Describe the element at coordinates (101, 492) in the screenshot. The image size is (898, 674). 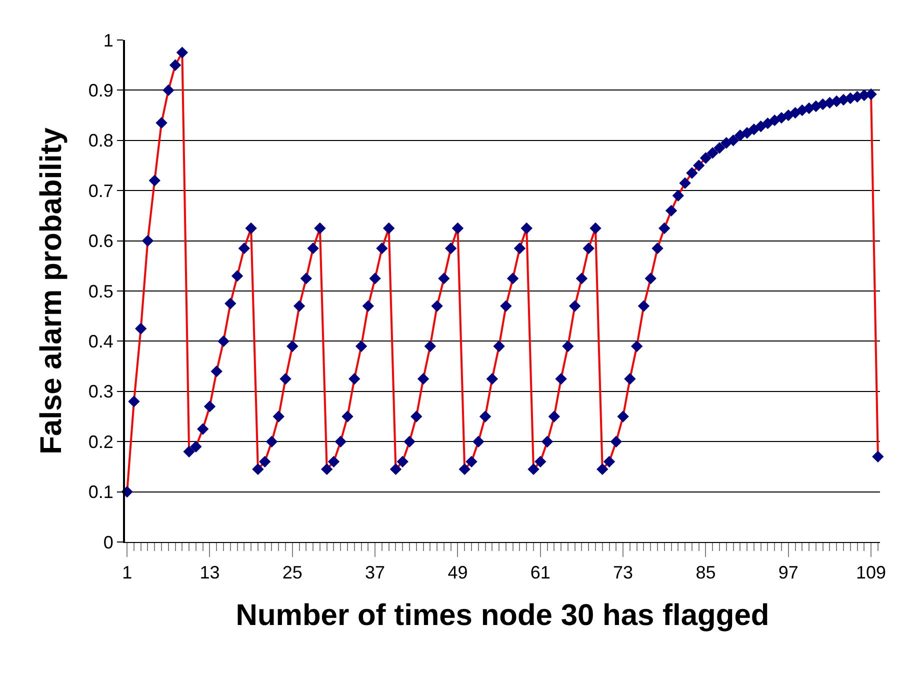
I see `y-tick-label: 0.1` at that location.